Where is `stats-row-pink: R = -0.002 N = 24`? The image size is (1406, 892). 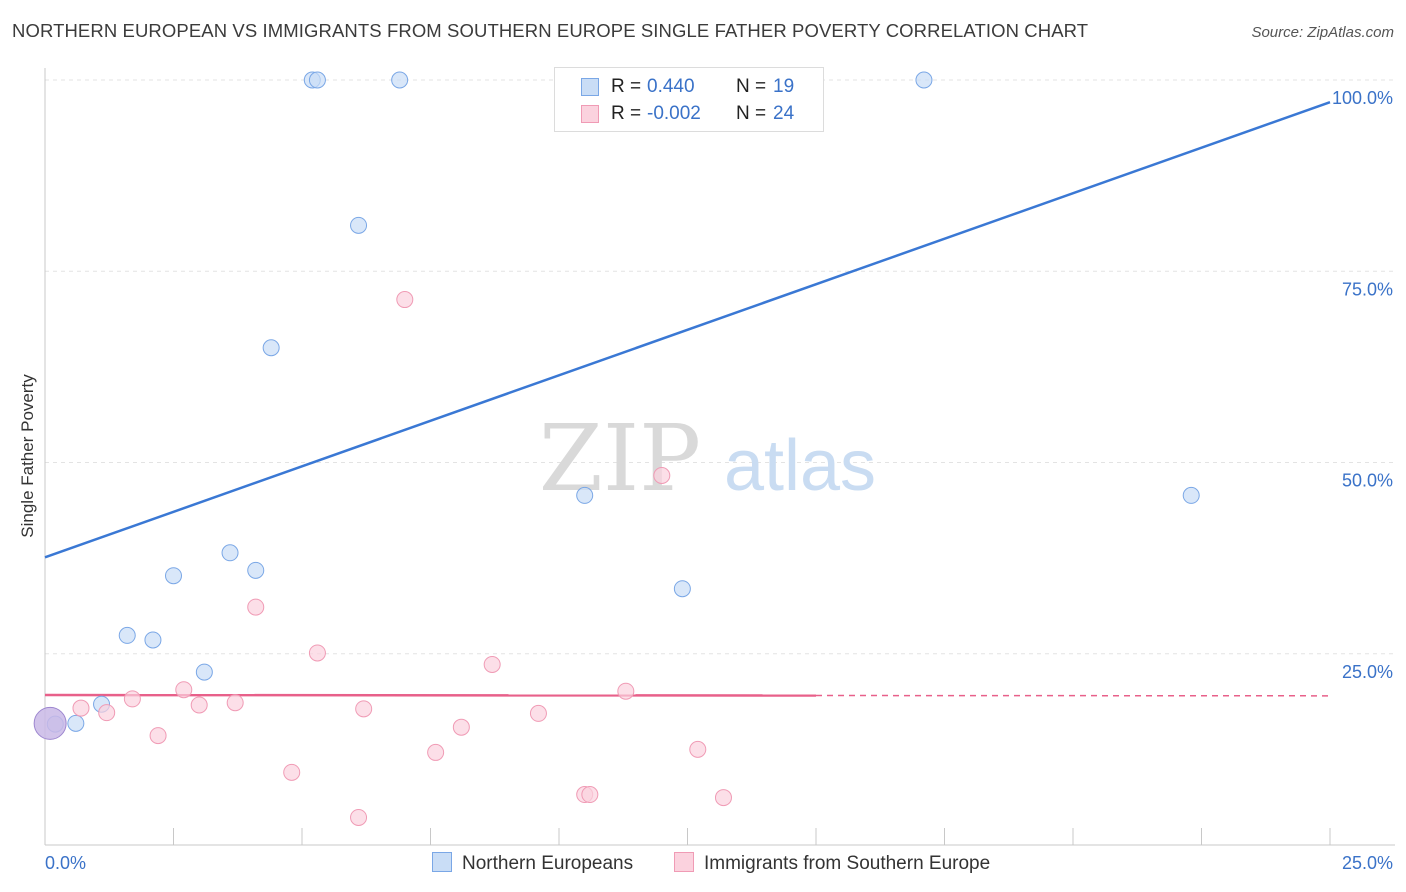 stats-row-pink: R = -0.002 N = 24 is located at coordinates (689, 115).